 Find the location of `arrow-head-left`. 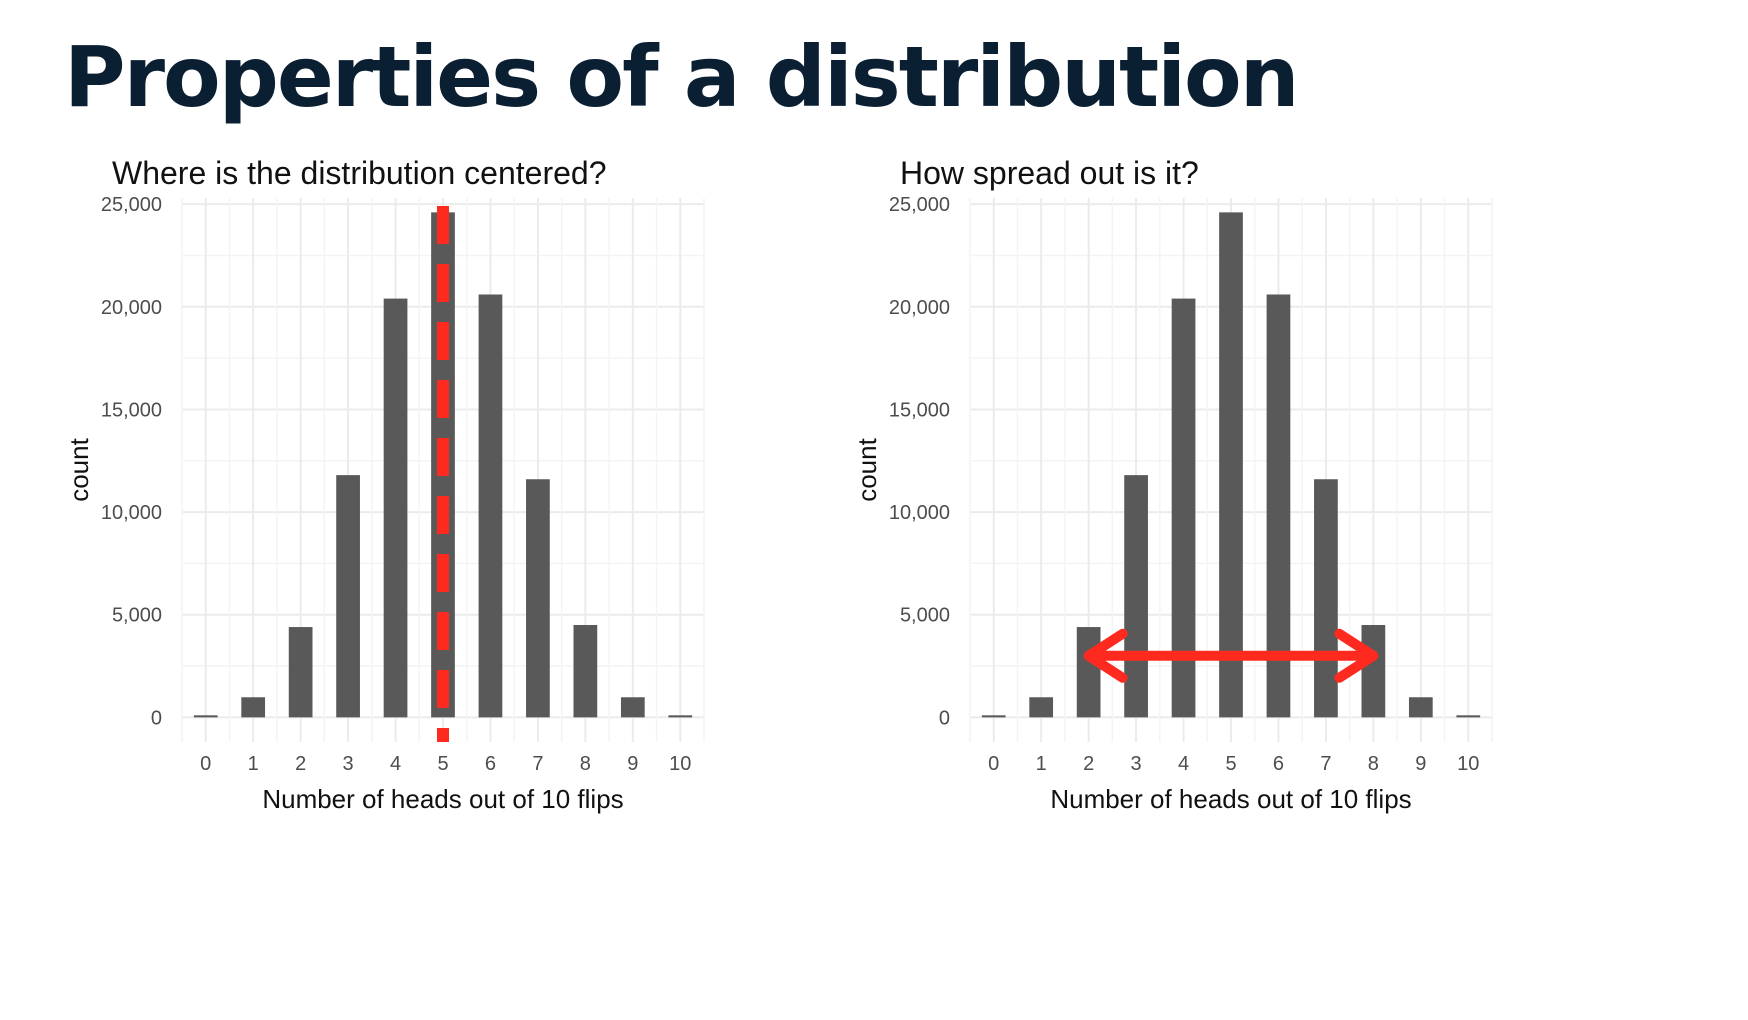

arrow-head-left is located at coordinates (1105, 655).